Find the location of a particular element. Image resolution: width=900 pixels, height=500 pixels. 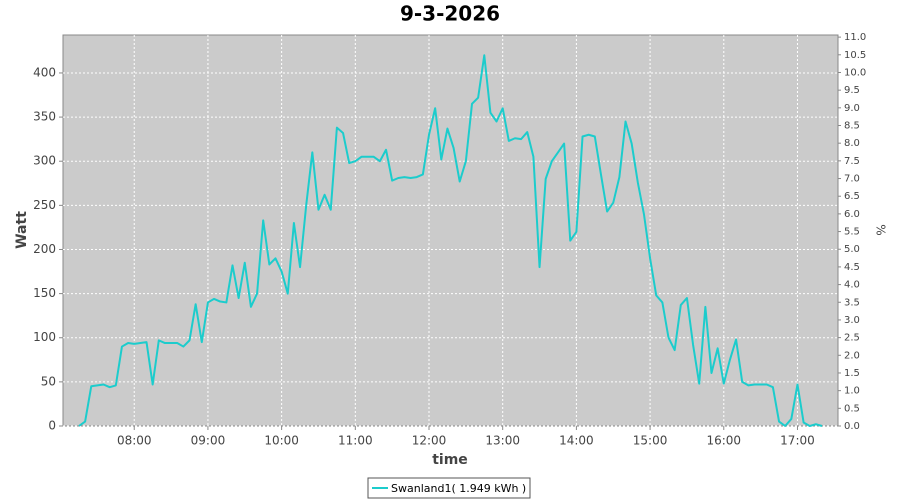

legend-label: Swanland1( 1.949 kWh ) is located at coordinates (458, 488).